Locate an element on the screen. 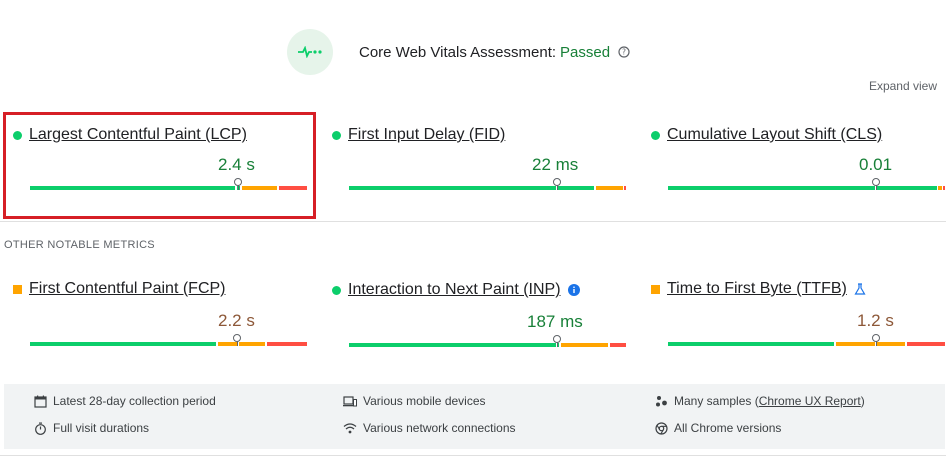 Image resolution: width=950 pixels, height=457 pixels. assessment-status: Passed is located at coordinates (585, 52).